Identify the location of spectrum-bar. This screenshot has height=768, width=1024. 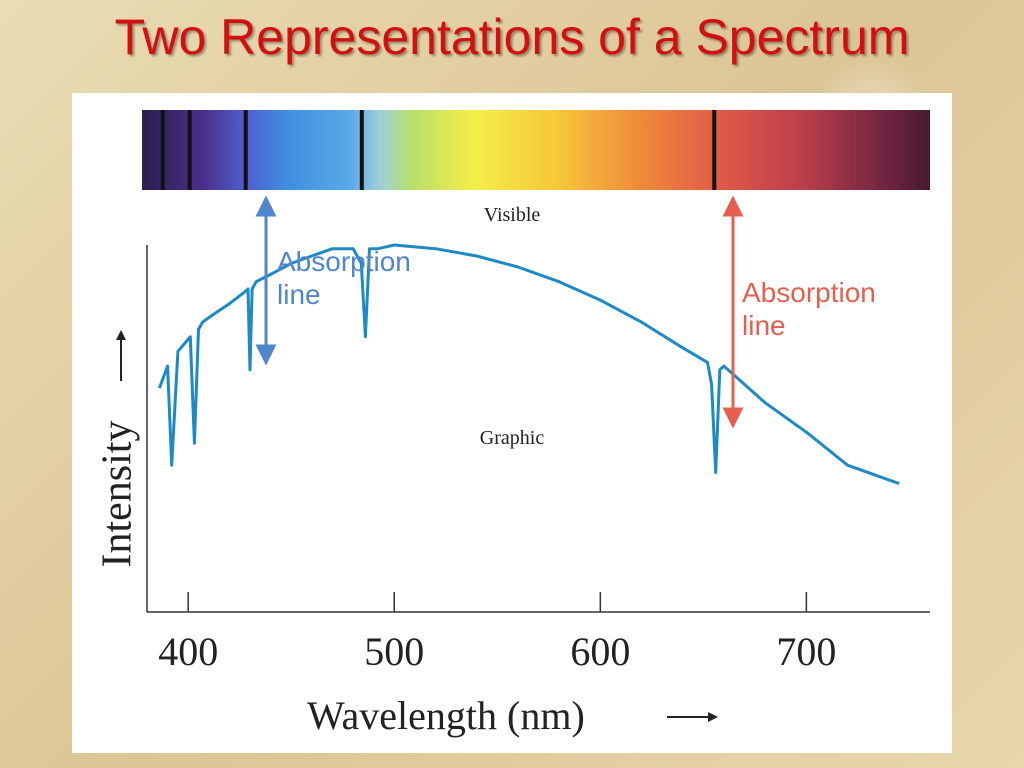
(536, 150).